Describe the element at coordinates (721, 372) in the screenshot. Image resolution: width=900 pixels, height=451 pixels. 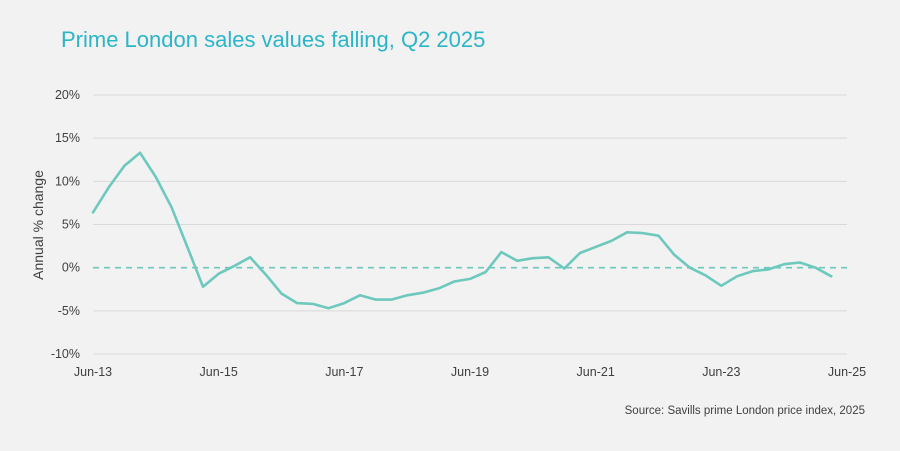
I see `x-tick-label: Jun-23` at that location.